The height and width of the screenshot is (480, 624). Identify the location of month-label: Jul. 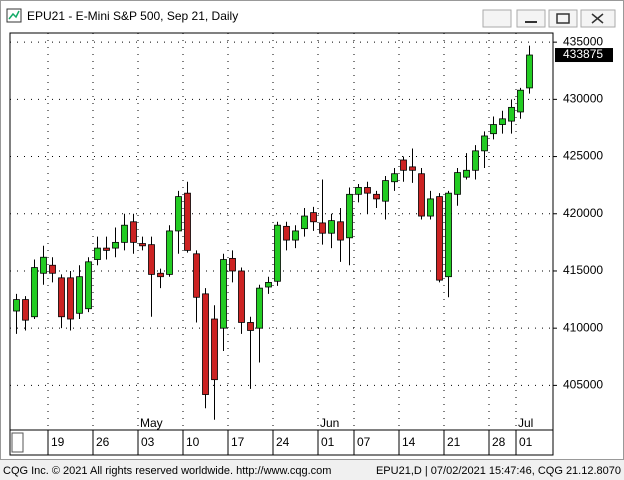
(525, 423).